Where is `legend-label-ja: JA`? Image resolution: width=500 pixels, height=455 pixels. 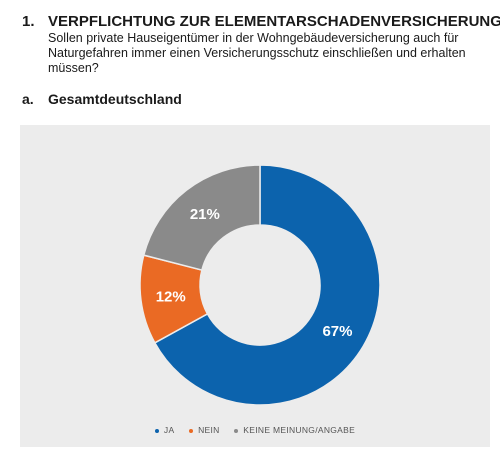
legend-label-ja: JA is located at coordinates (169, 430).